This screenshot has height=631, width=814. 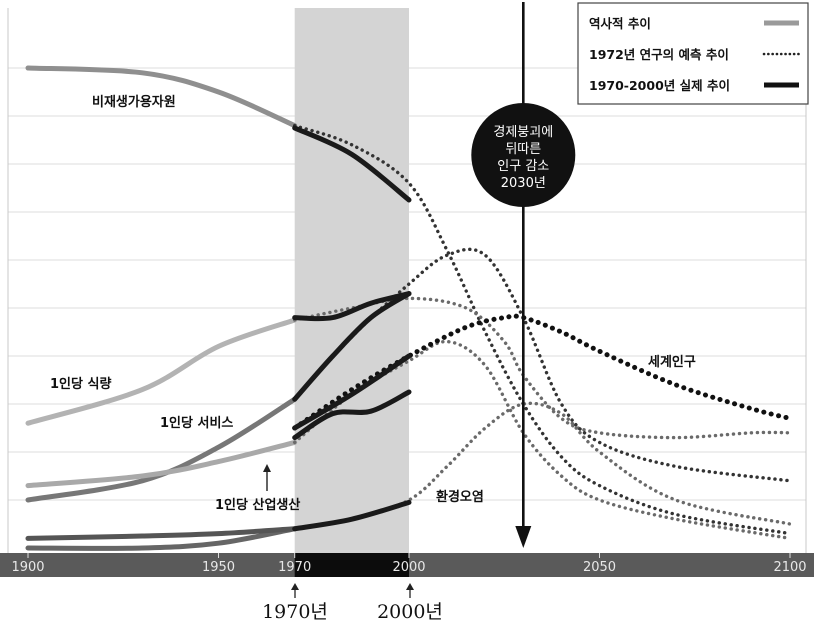 I want to click on series-label-resources: 비재생가용자원, so click(x=134, y=102).